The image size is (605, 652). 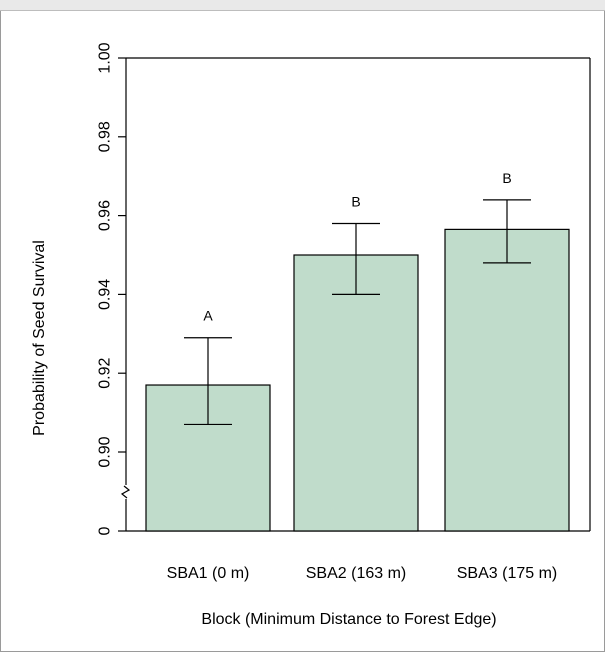 What do you see at coordinates (302, 5) in the screenshot?
I see `top-toolbar-strip` at bounding box center [302, 5].